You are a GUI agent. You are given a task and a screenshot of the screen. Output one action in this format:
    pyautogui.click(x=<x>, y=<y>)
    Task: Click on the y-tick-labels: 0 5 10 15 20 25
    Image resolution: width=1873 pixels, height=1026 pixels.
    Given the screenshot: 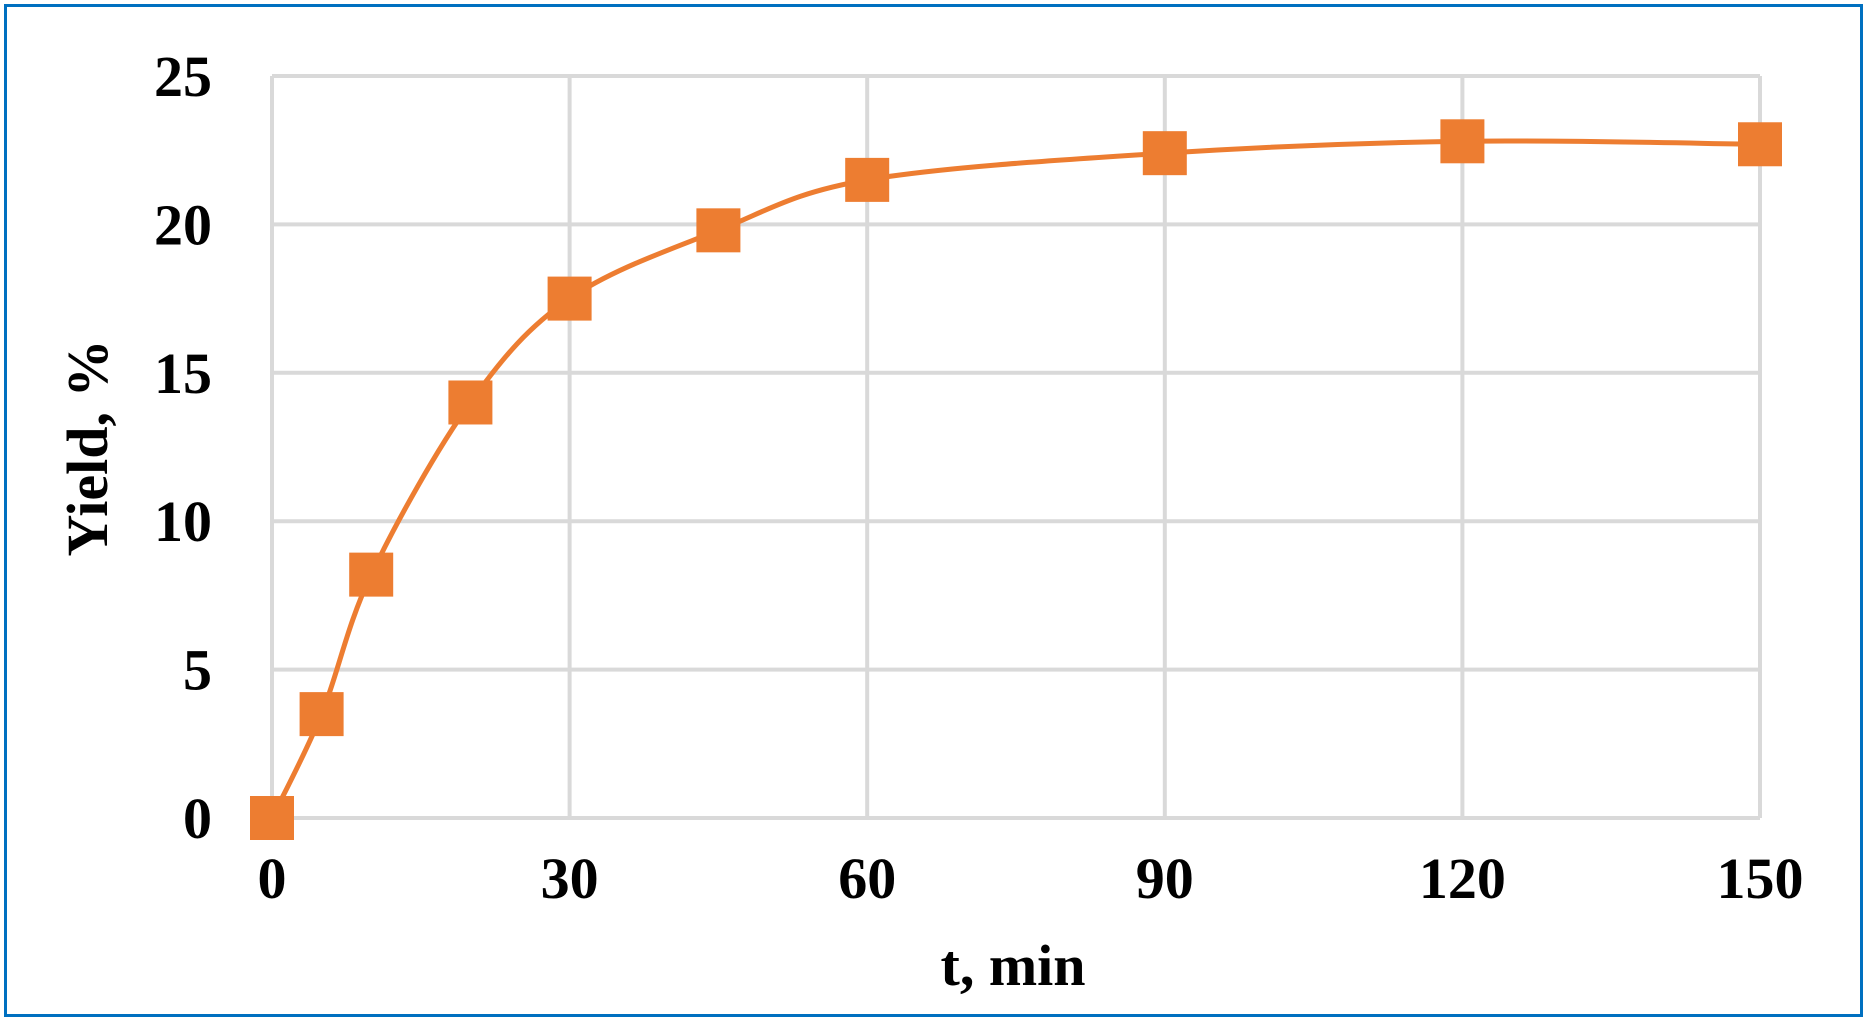 What is the action you would take?
    pyautogui.click(x=183, y=447)
    